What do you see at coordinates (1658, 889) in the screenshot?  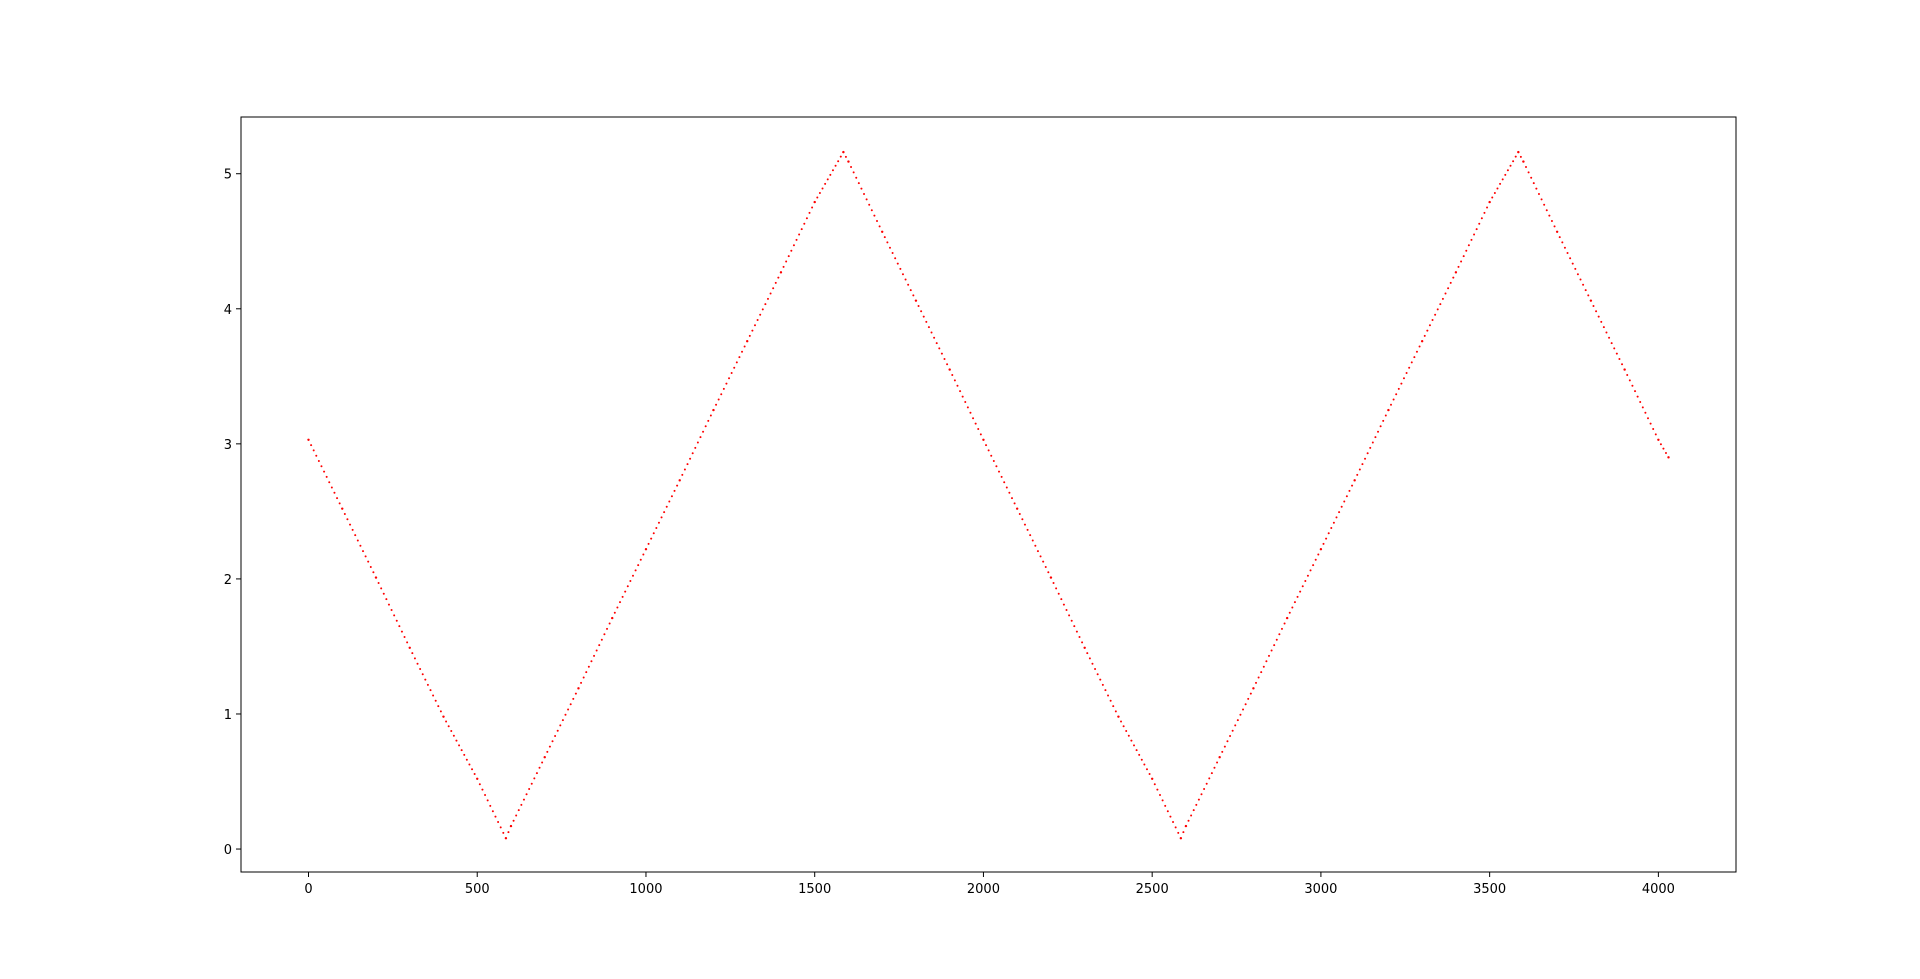 I see `x-tick-label: 4000` at bounding box center [1658, 889].